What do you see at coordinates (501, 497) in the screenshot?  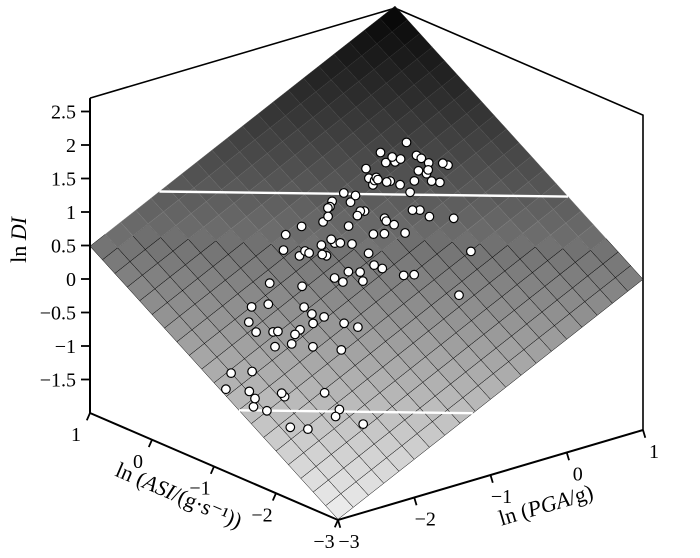 I see `y-tick-label: −1` at bounding box center [501, 497].